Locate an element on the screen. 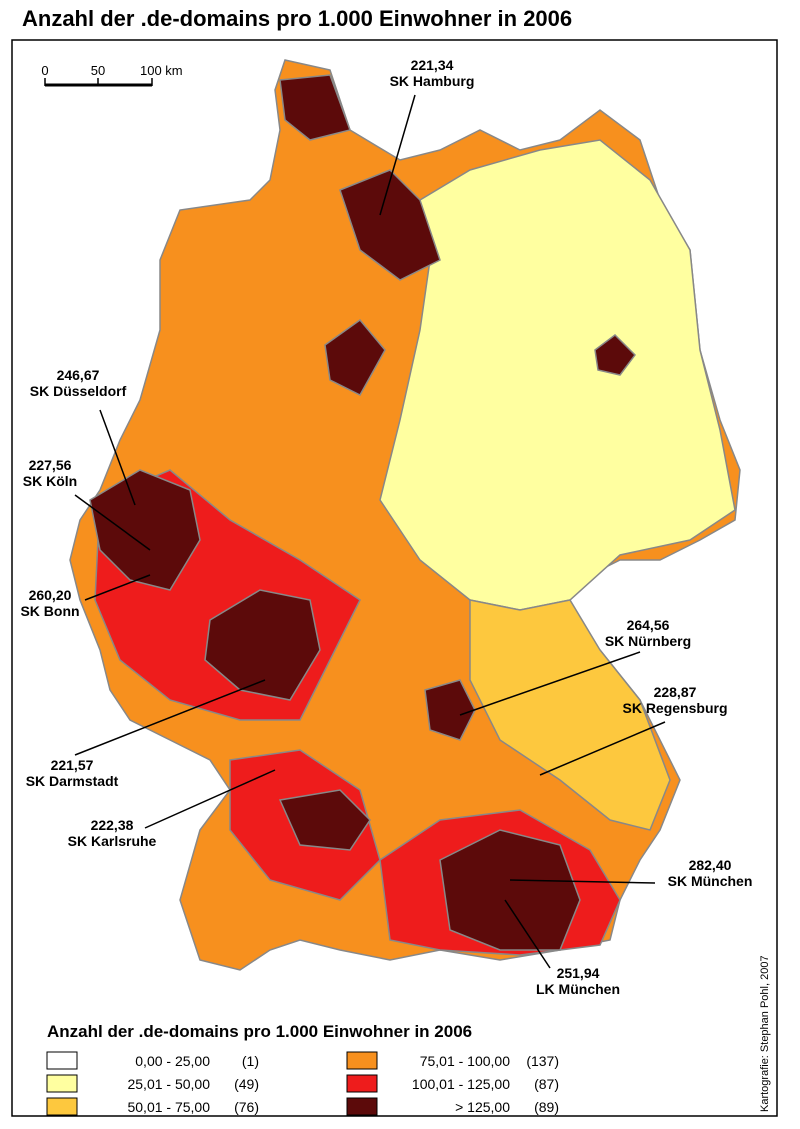 The image size is (800, 1129). callout-name: SK Nürnberg is located at coordinates (648, 641).